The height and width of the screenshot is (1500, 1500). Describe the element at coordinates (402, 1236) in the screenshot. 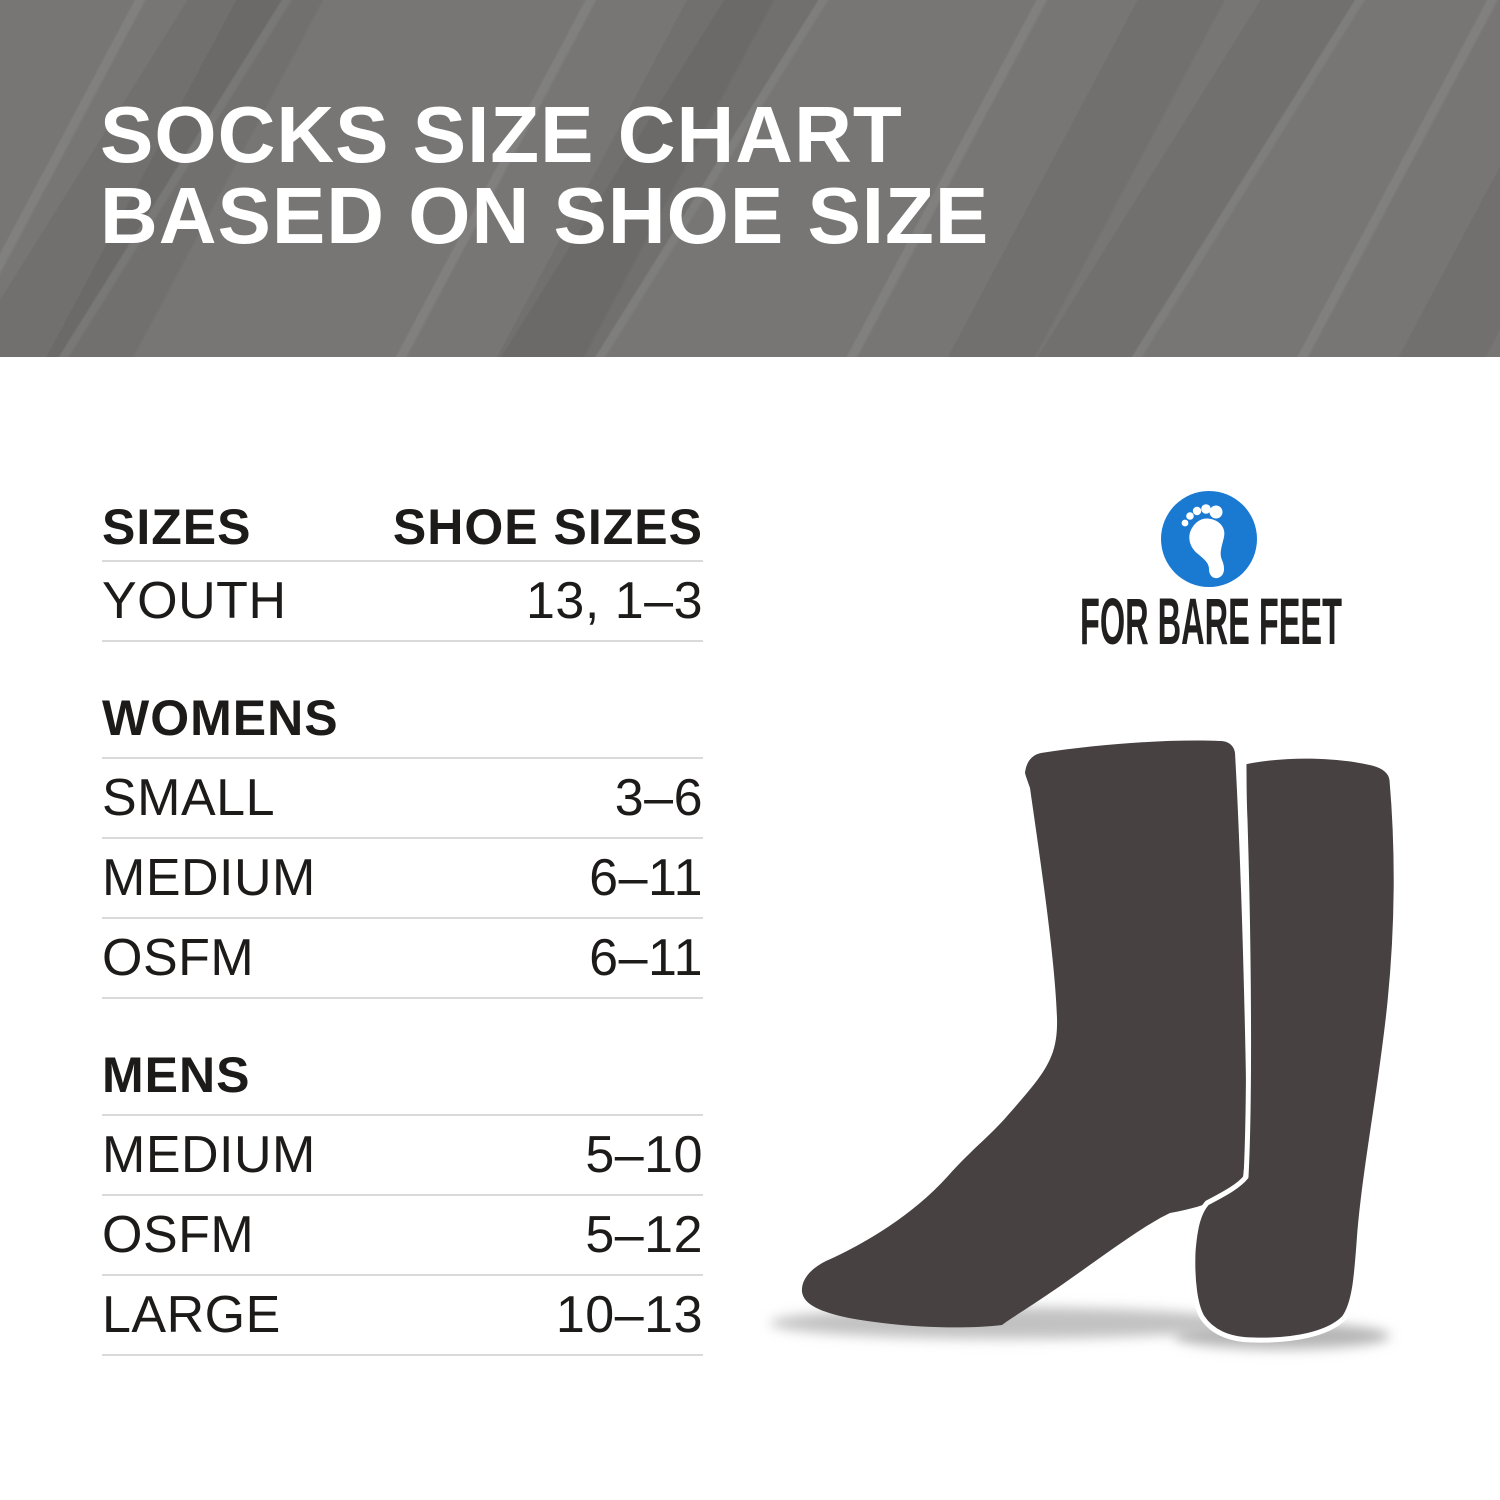

I see `table-row: OSFM 5–12` at that location.